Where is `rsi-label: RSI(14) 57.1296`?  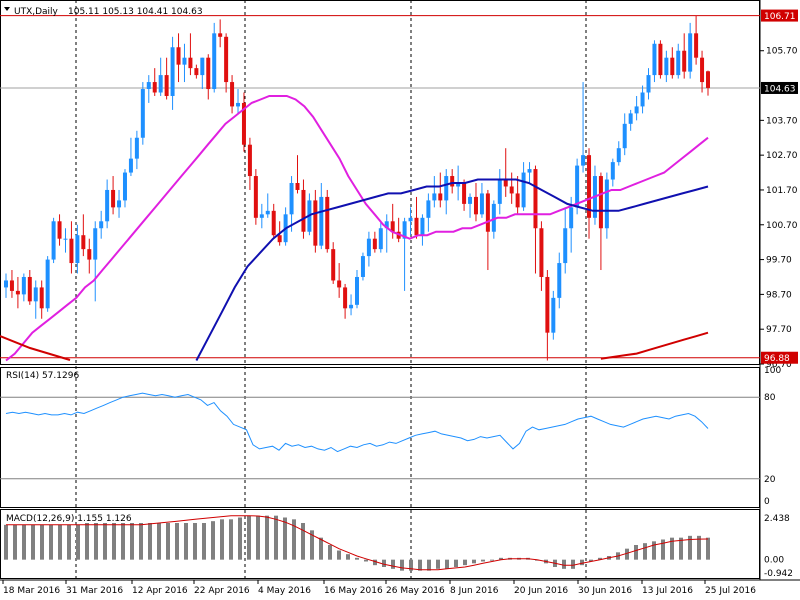
rsi-label: RSI(14) 57.1296 is located at coordinates (42, 376).